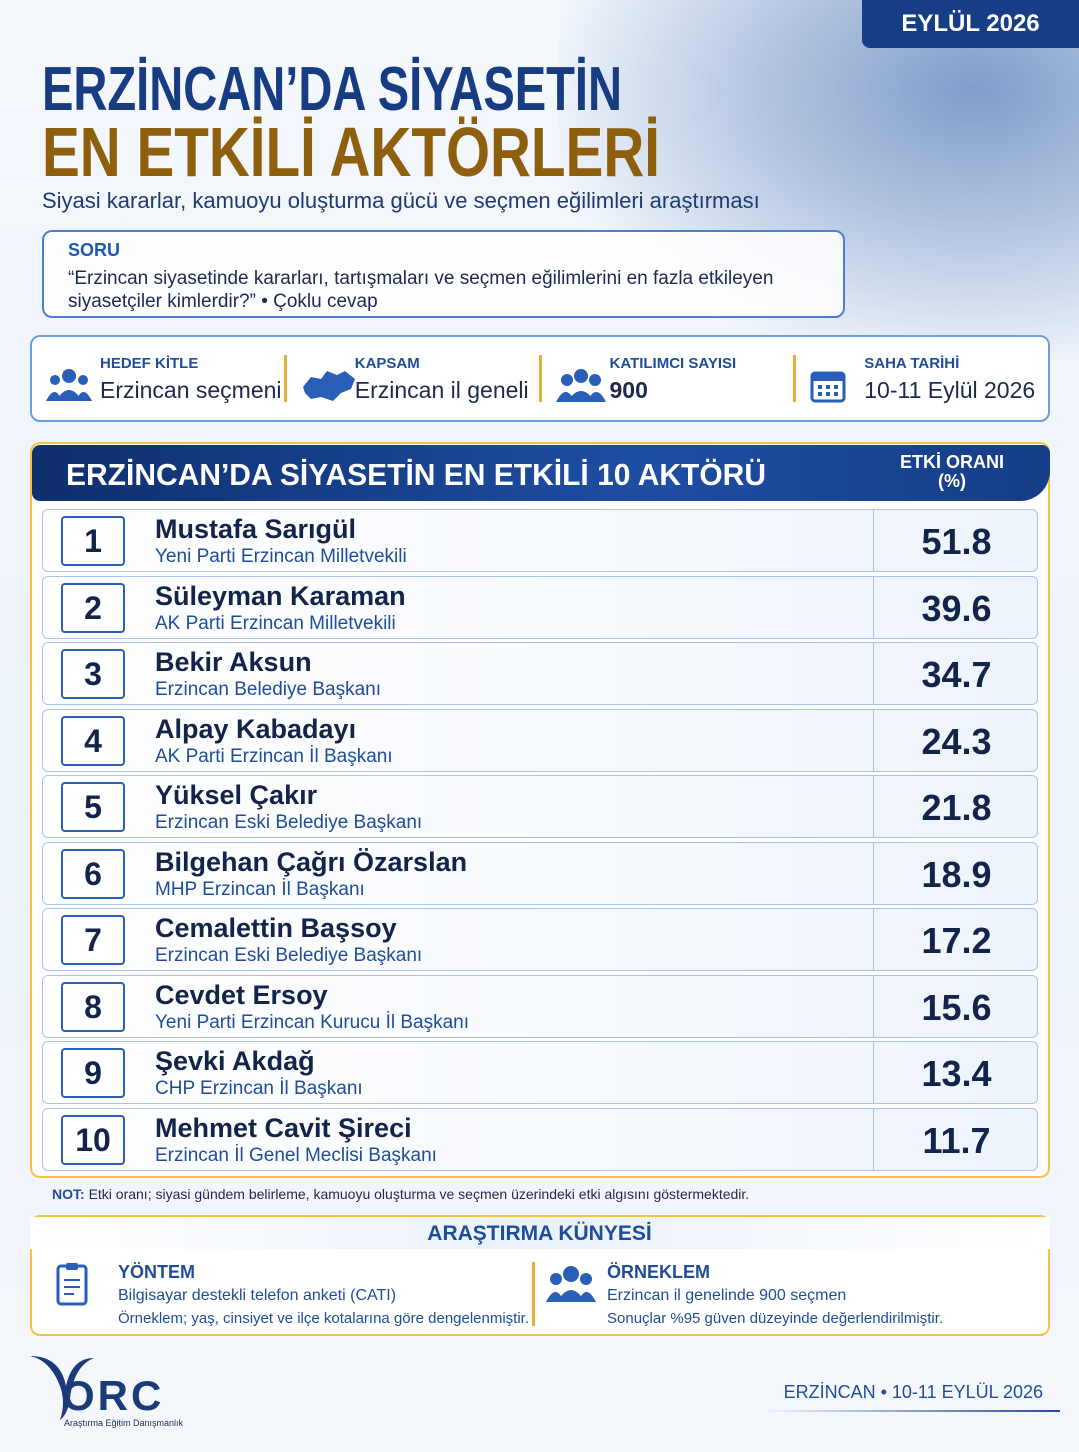  What do you see at coordinates (296, 1155) in the screenshot?
I see `person-role: Erzincan İl Genel Meclisi Başkanı` at bounding box center [296, 1155].